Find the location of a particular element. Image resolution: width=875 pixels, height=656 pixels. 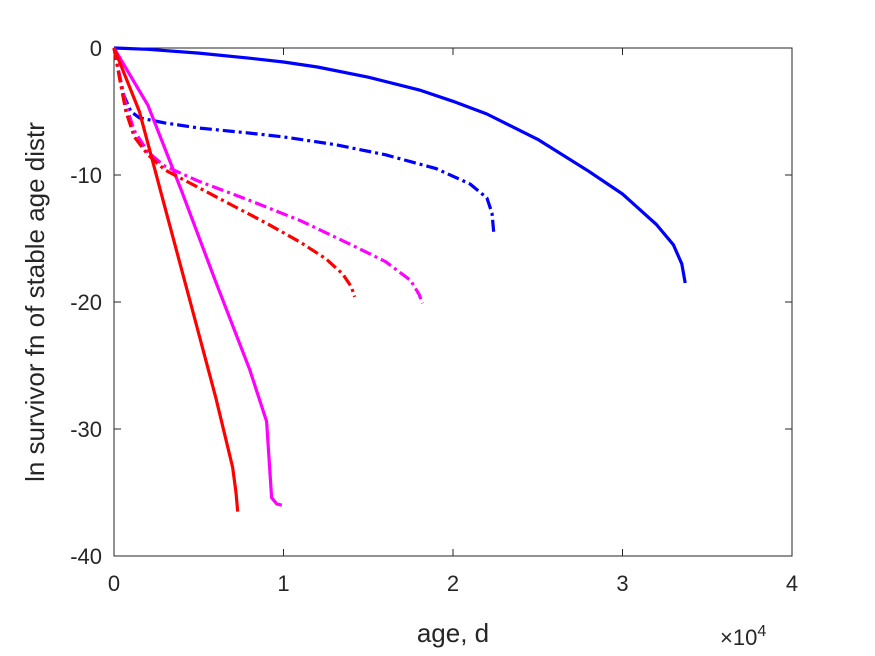

x-axis-exponent: ×10⁴ is located at coordinates (743, 636).